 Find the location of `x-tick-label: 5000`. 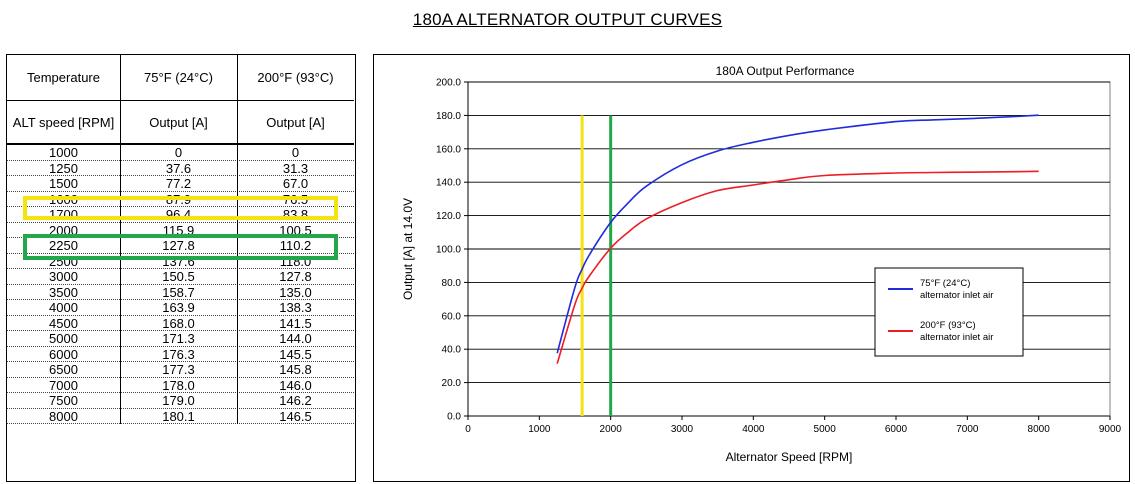

x-tick-label: 5000 is located at coordinates (825, 429).